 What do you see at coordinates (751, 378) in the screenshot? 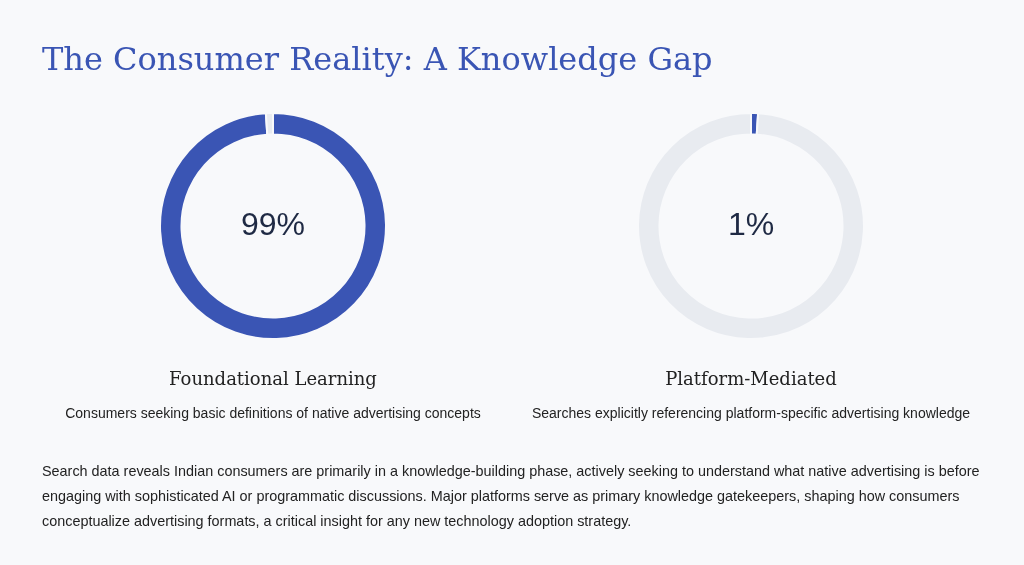
I see `text: Platform-Mediated` at bounding box center [751, 378].